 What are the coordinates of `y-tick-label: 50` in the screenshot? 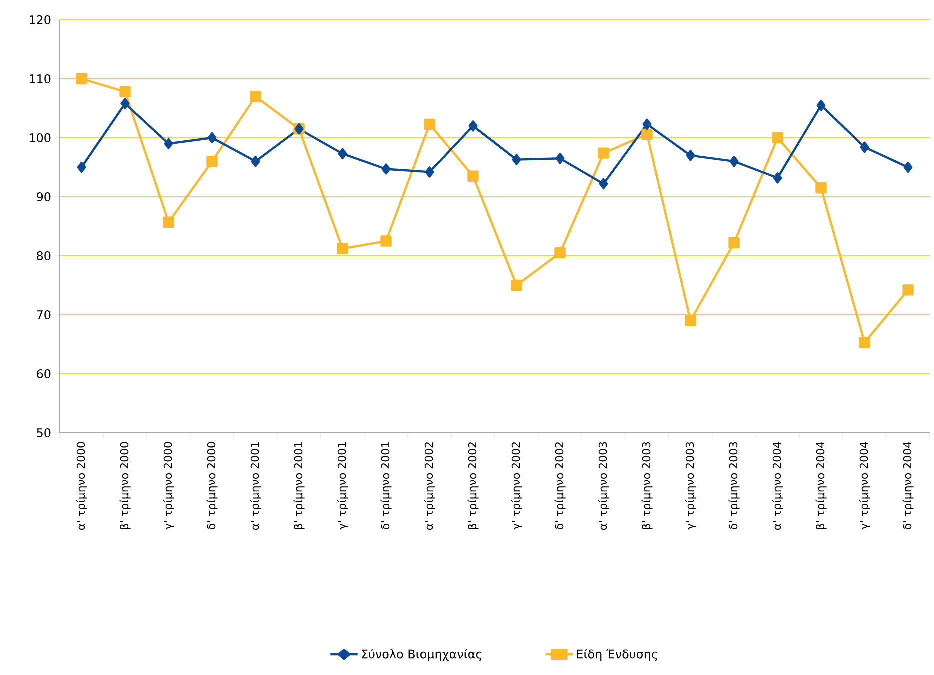 It's located at (44, 433).